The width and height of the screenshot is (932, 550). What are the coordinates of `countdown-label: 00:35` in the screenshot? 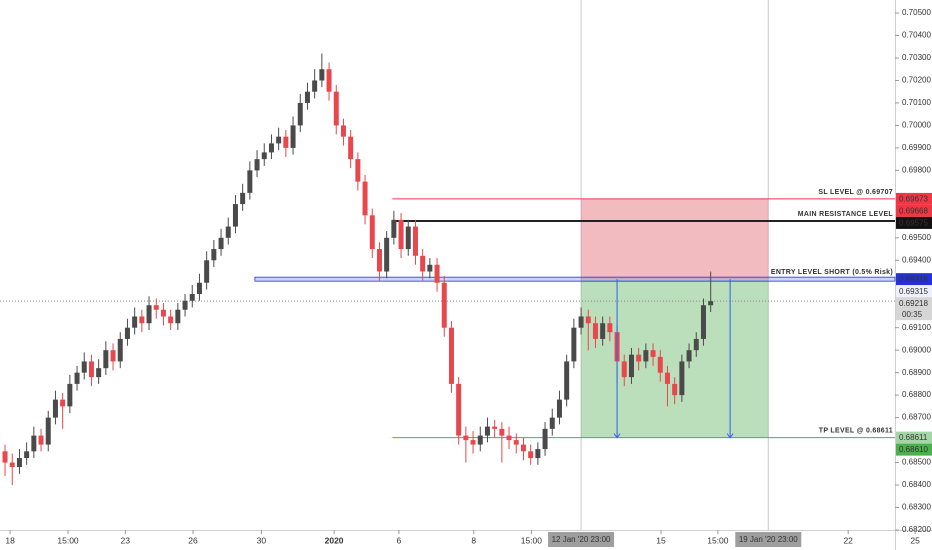 It's located at (912, 314).